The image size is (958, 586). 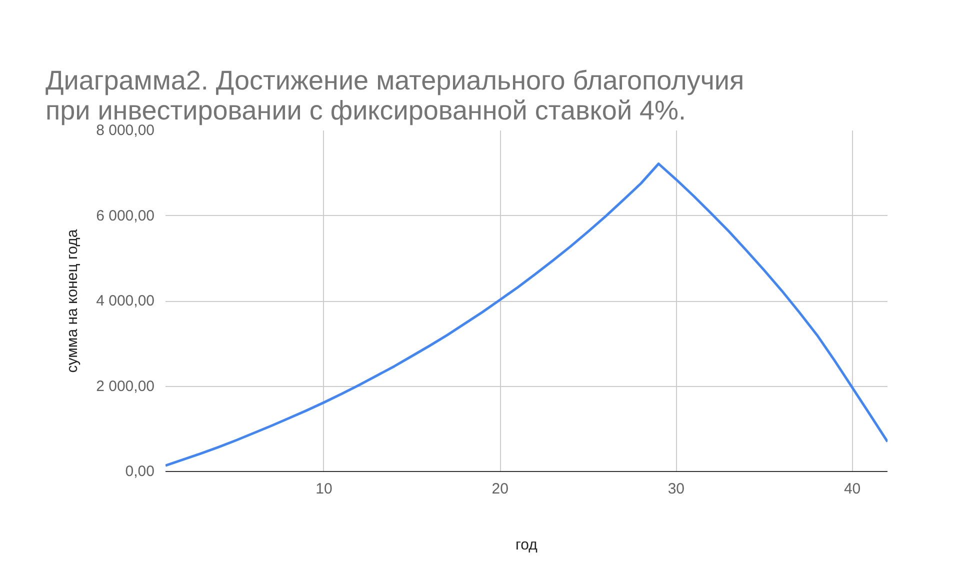 I want to click on x-tick-label: 10, so click(x=324, y=489).